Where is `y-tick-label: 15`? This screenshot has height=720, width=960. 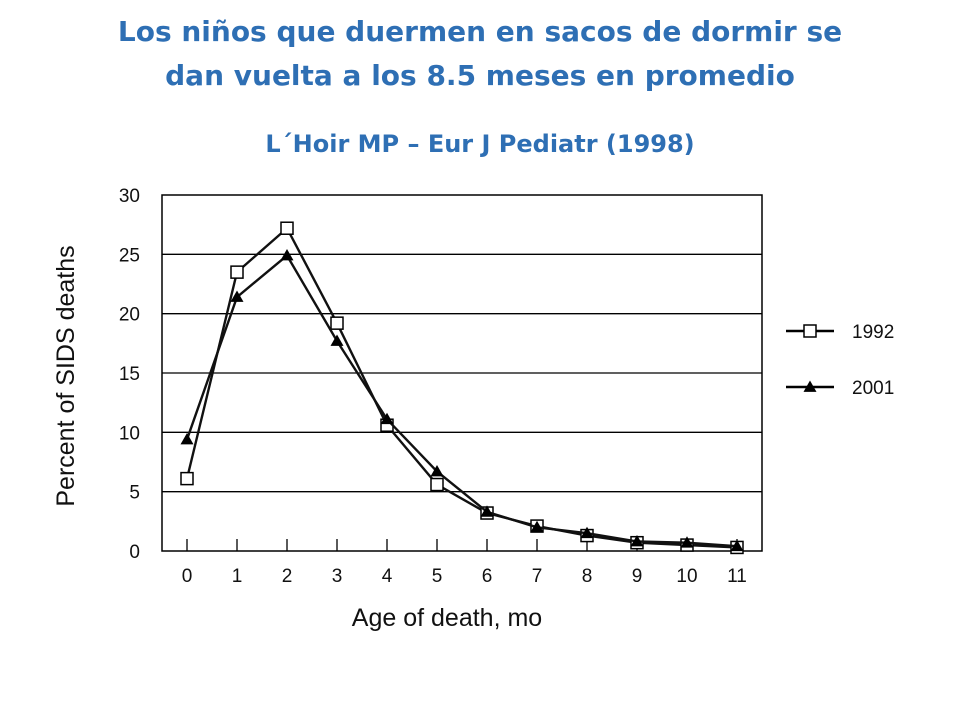 y-tick-label: 15 is located at coordinates (129, 374).